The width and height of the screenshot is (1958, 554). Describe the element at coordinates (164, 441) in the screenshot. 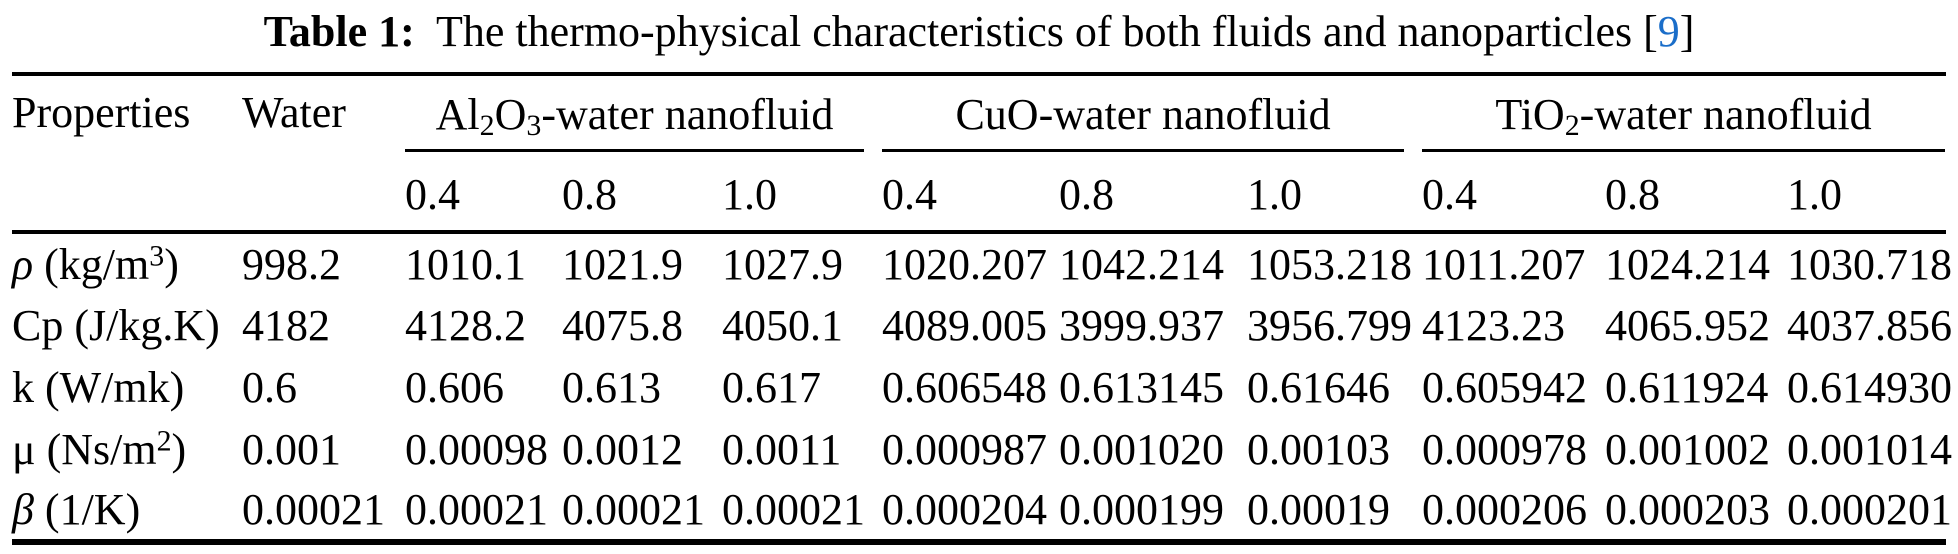

I see `superscript: 2` at that location.